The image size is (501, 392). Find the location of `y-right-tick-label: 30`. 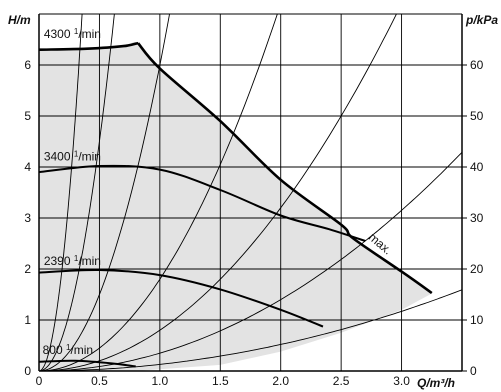

y-right-tick-label: 30 is located at coordinates (477, 218).